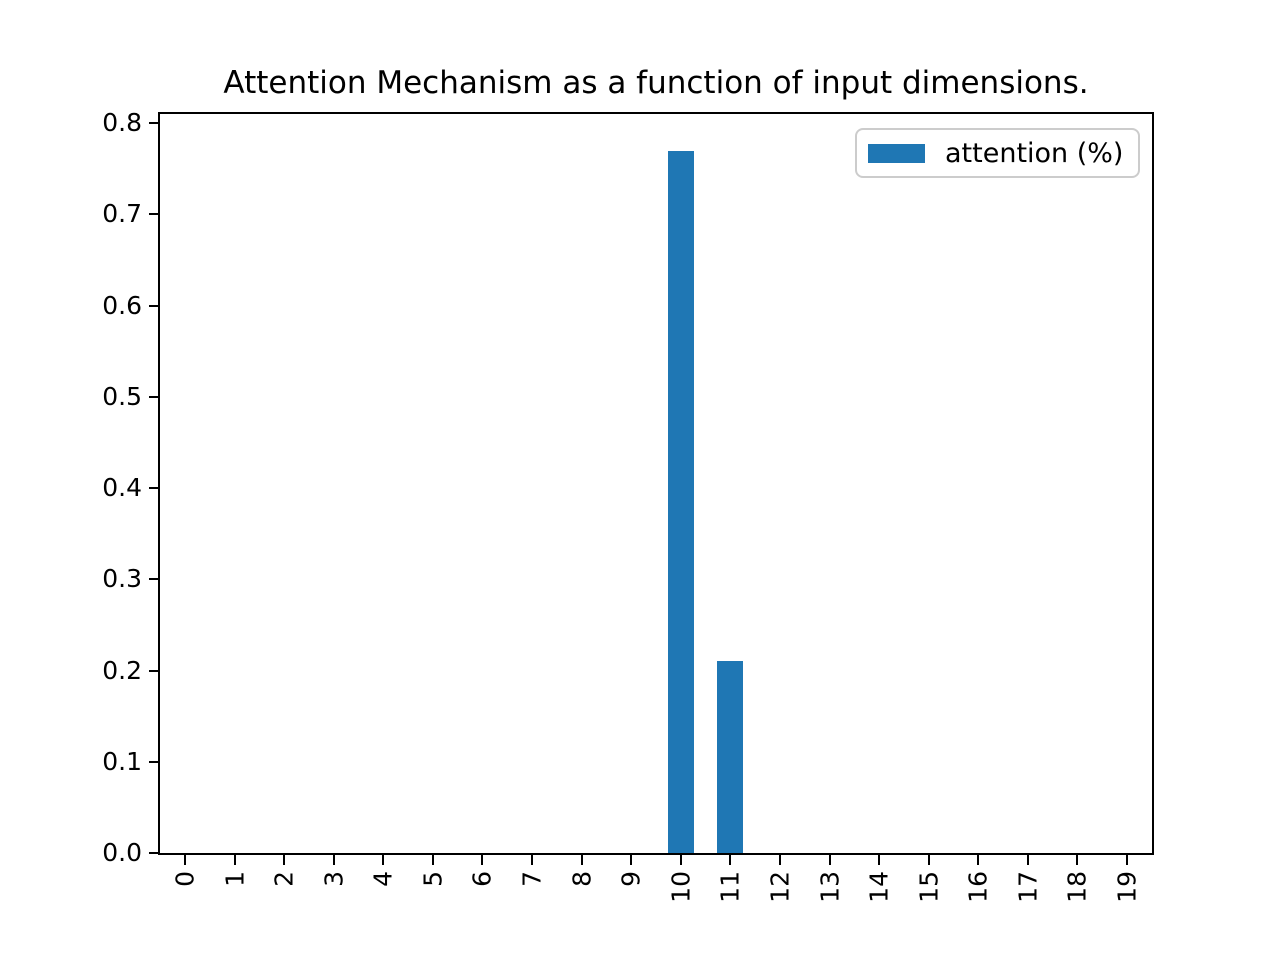  I want to click on x-tick-label: 4, so click(383, 879).